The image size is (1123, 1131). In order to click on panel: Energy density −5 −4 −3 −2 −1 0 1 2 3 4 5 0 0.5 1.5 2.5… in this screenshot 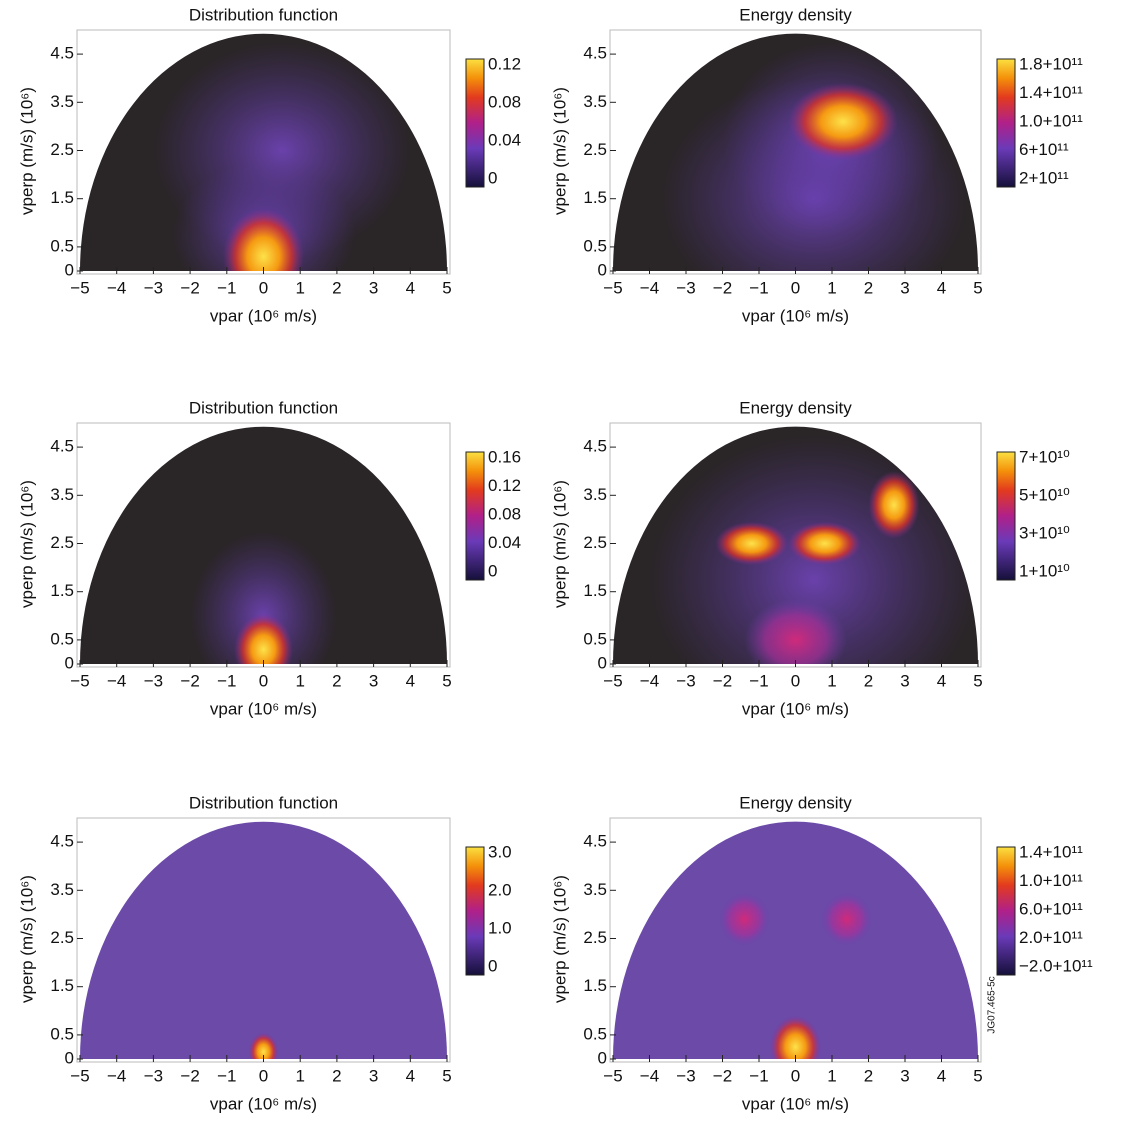, I will do `click(810, 558)`.